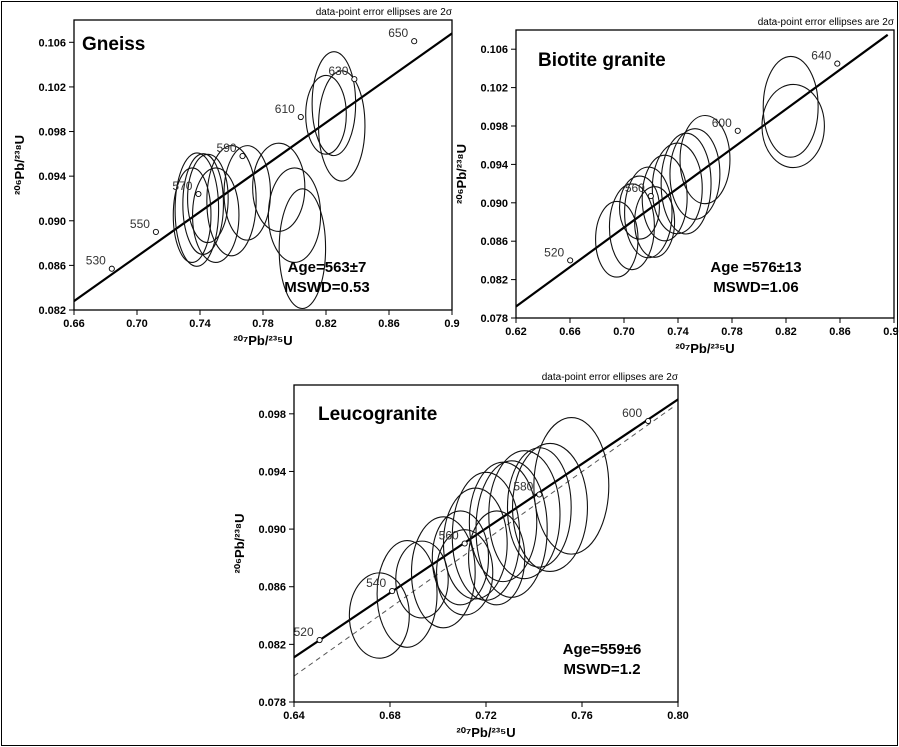 Image resolution: width=899 pixels, height=747 pixels. Describe the element at coordinates (294, 716) in the screenshot. I see `x-tick-label: 0.64` at that location.